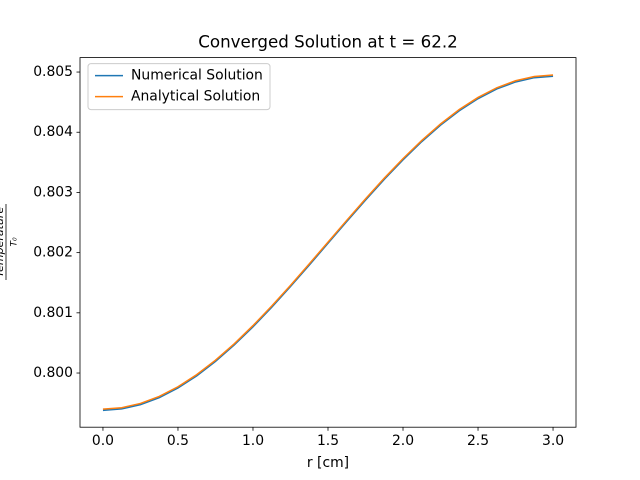 The height and width of the screenshot is (480, 640). I want to click on y-tick-label: 0.801, so click(53, 313).